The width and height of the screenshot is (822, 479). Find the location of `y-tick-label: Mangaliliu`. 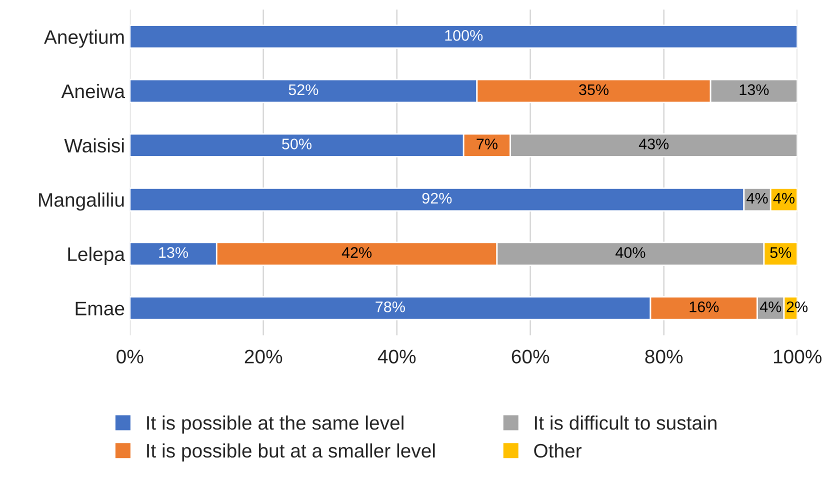

y-tick-label: Mangaliliu is located at coordinates (81, 201).